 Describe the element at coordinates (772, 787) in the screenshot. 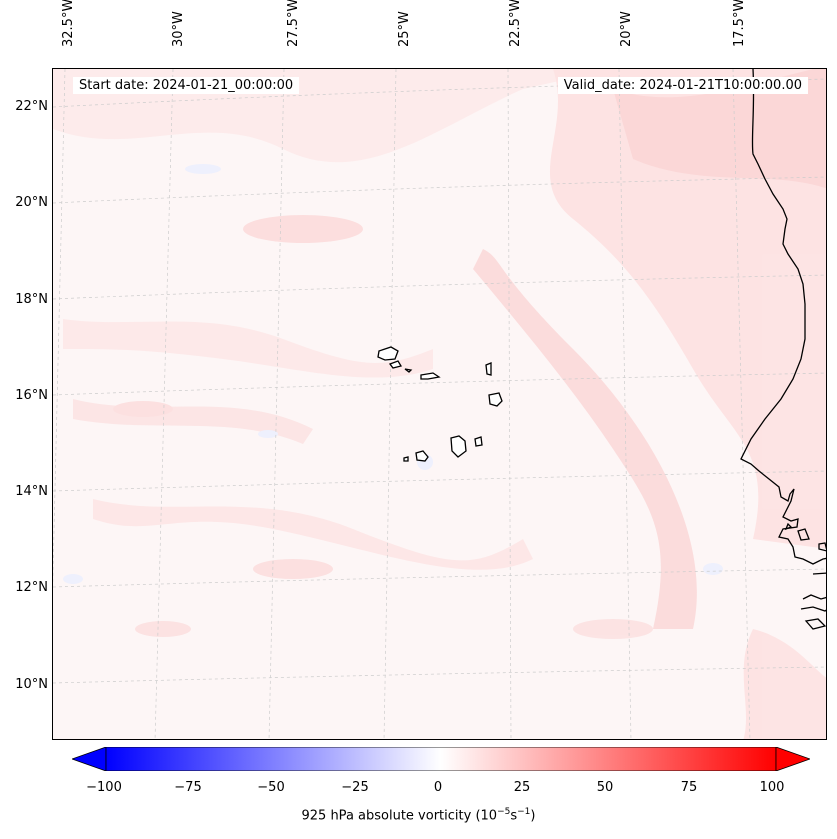

I see `colorbar-tick: 100` at that location.